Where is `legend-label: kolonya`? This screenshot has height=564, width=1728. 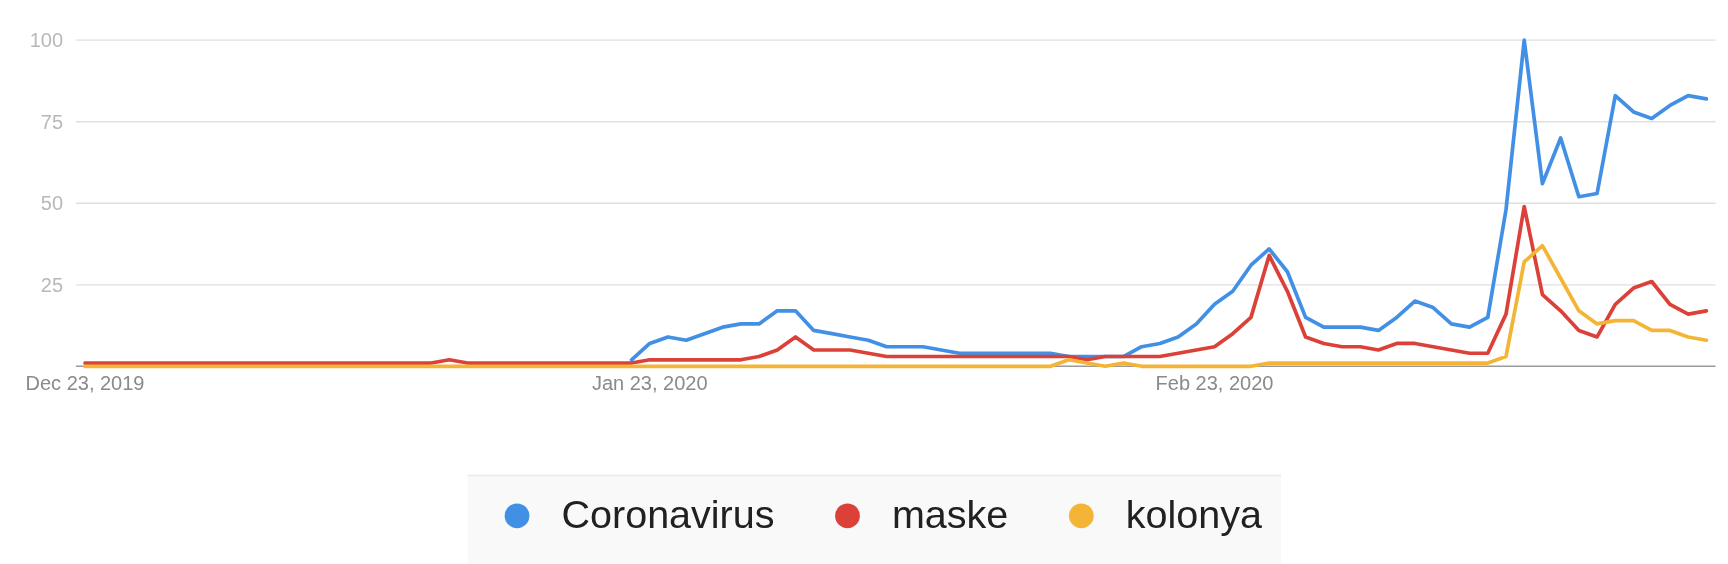 legend-label: kolonya is located at coordinates (1193, 514).